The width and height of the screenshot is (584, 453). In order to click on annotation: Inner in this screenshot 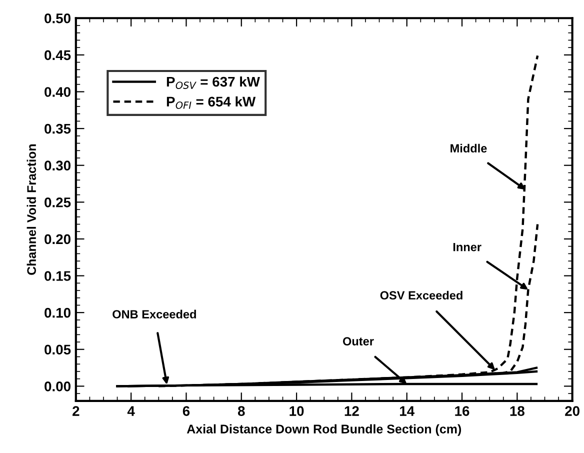, I will do `click(467, 247)`.